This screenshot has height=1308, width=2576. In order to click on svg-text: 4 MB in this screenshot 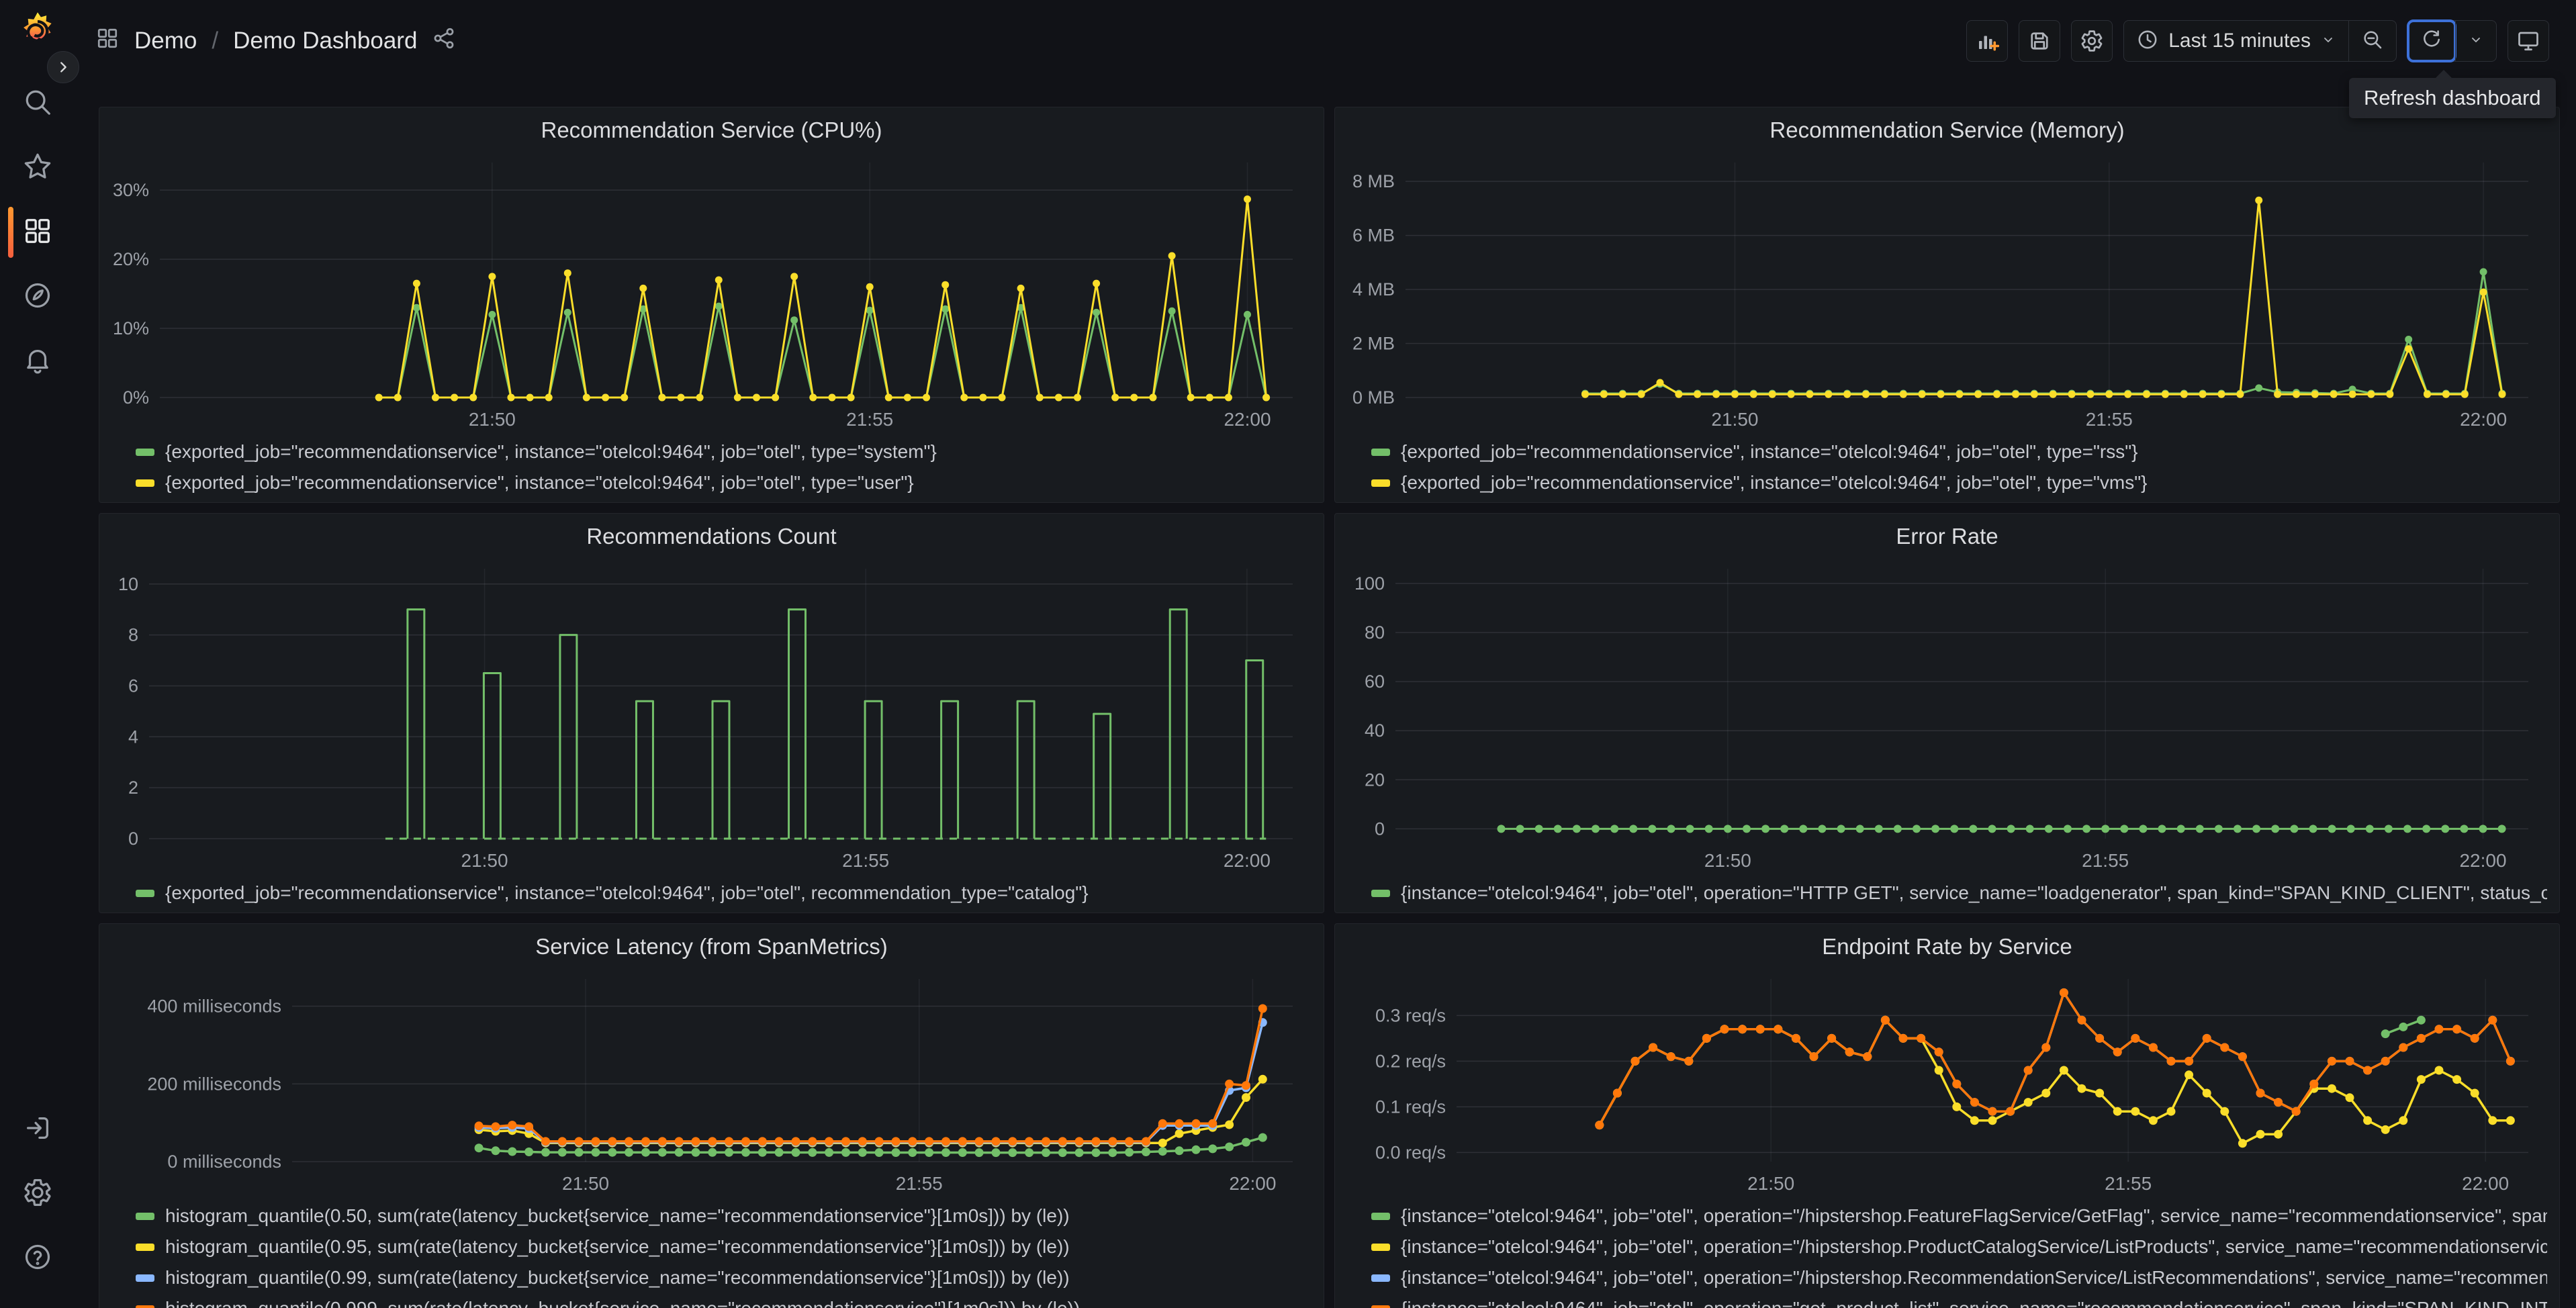, I will do `click(1373, 289)`.